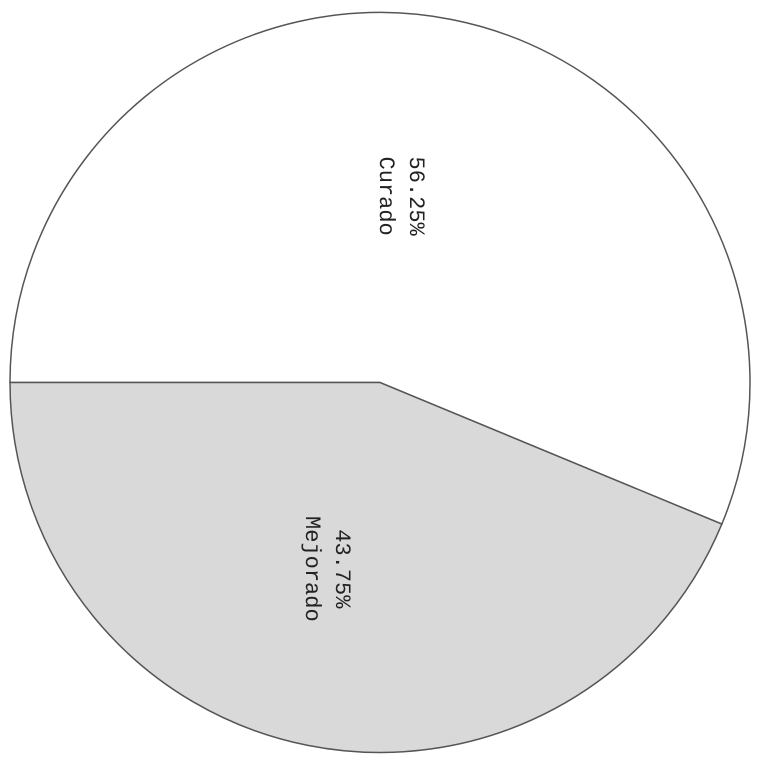 The height and width of the screenshot is (773, 768). I want to click on data-label: 43.75%, so click(341, 569).